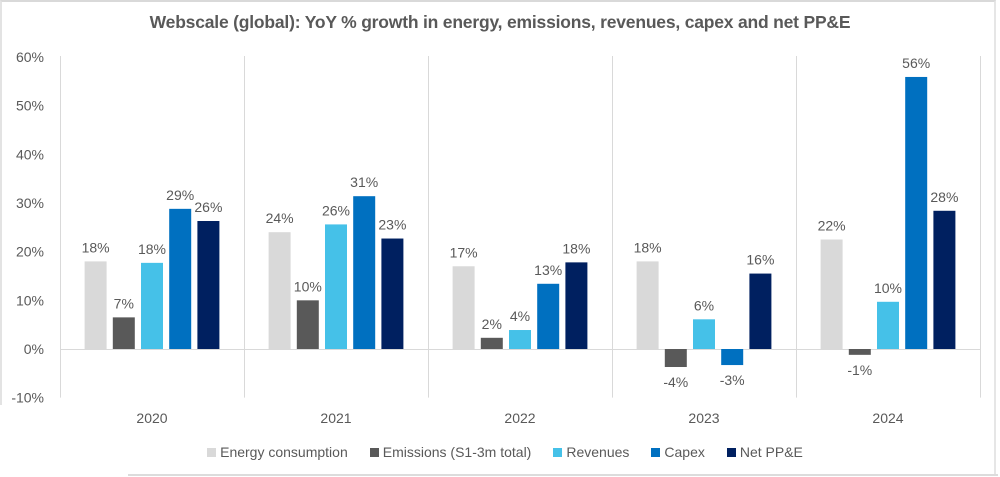  What do you see at coordinates (180, 195) in the screenshot?
I see `data-label: 29%` at bounding box center [180, 195].